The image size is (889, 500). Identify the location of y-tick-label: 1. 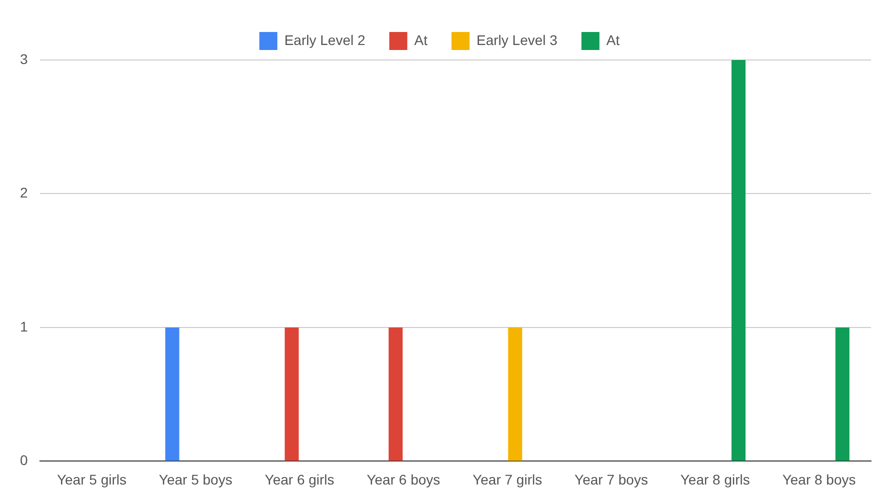
(24, 326).